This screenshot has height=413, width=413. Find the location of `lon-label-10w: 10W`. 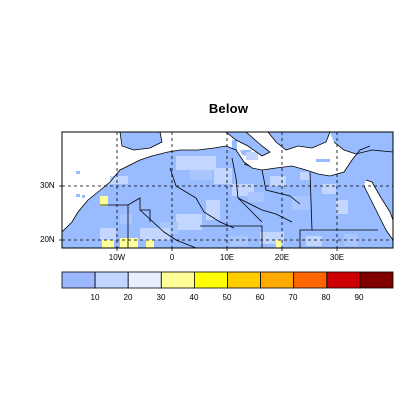

lon-label-10w: 10W is located at coordinates (117, 257).